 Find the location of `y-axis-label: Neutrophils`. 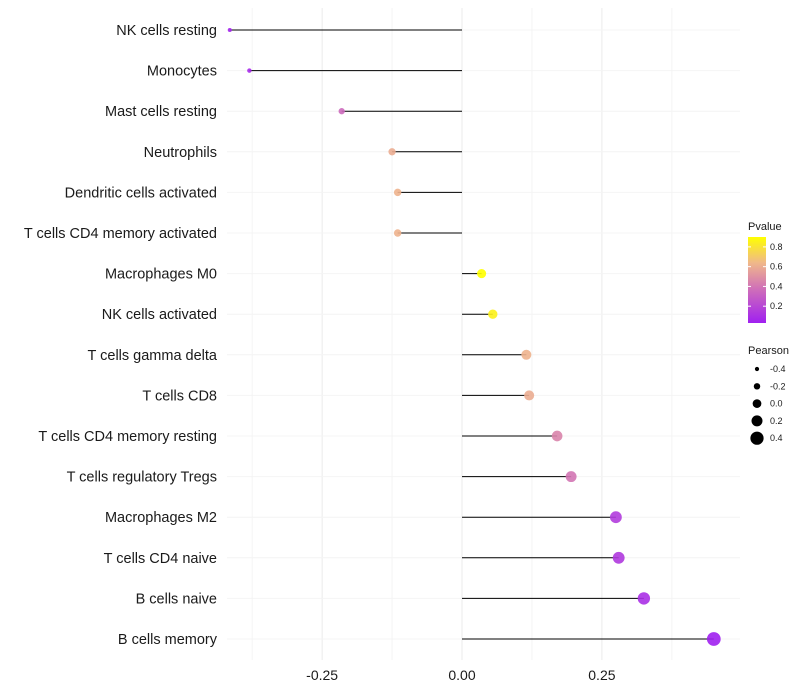

y-axis-label: Neutrophils is located at coordinates (180, 153).